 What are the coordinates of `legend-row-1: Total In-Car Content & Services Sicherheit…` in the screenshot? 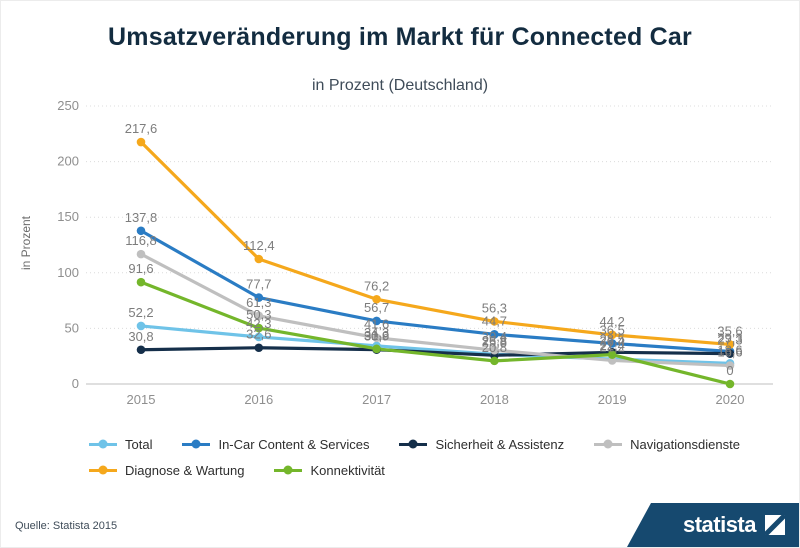 It's located at (400, 444).